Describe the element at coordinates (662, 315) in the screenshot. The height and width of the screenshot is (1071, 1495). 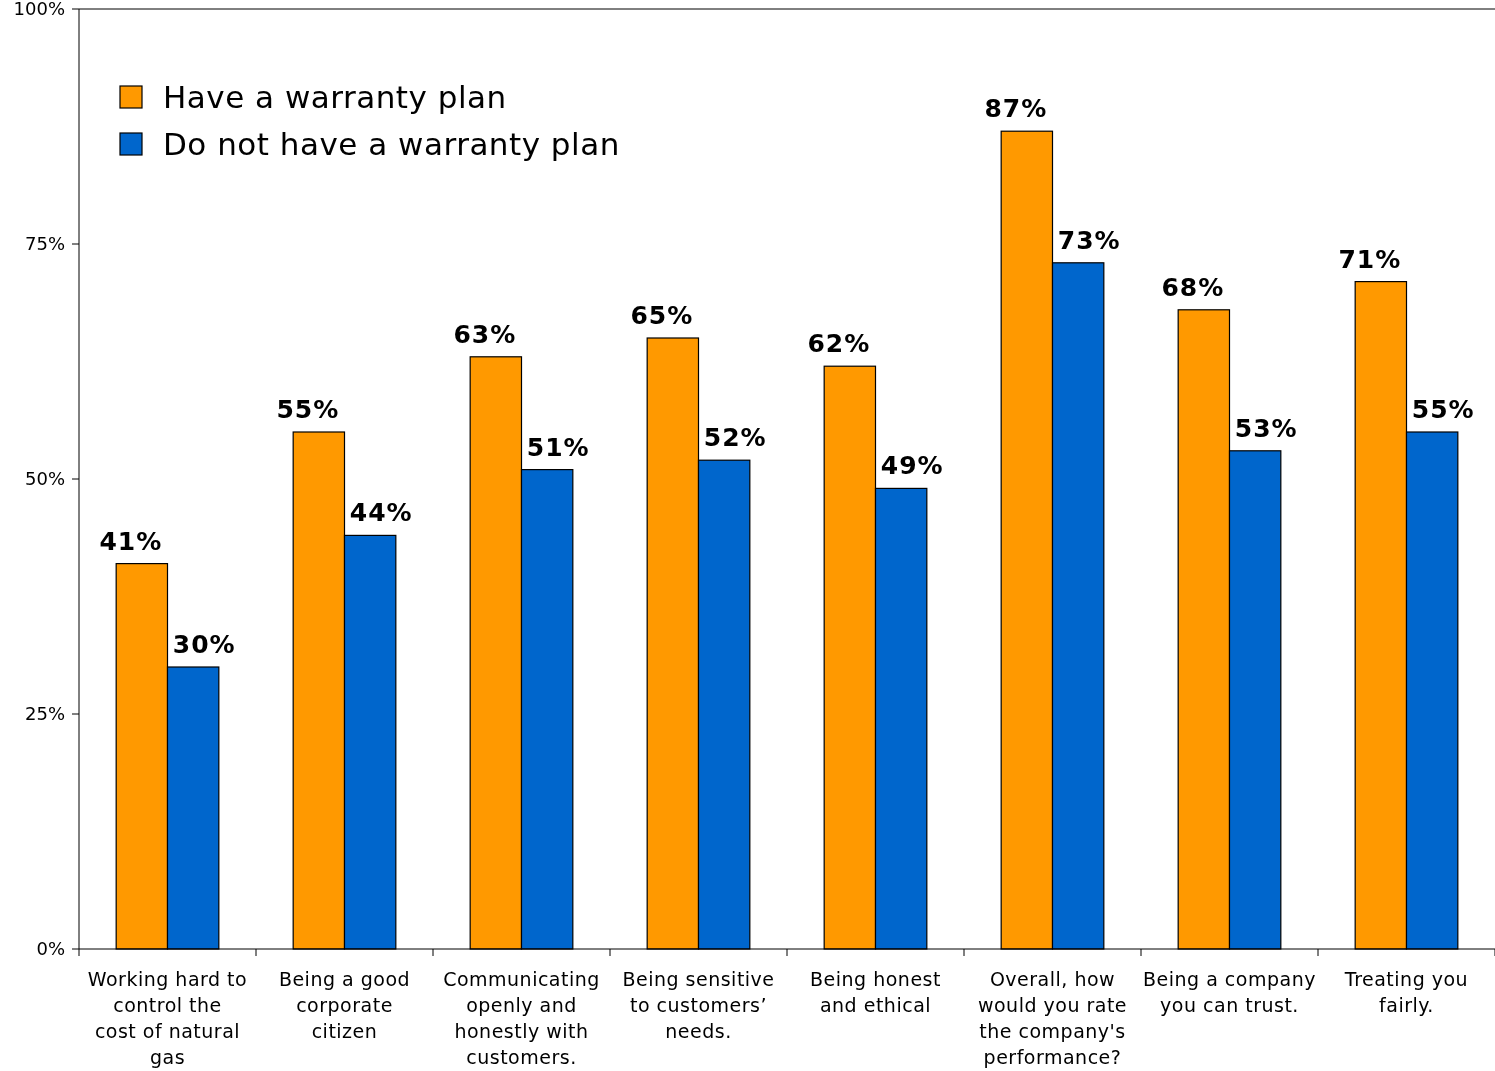
I see `data-label: 65%` at that location.